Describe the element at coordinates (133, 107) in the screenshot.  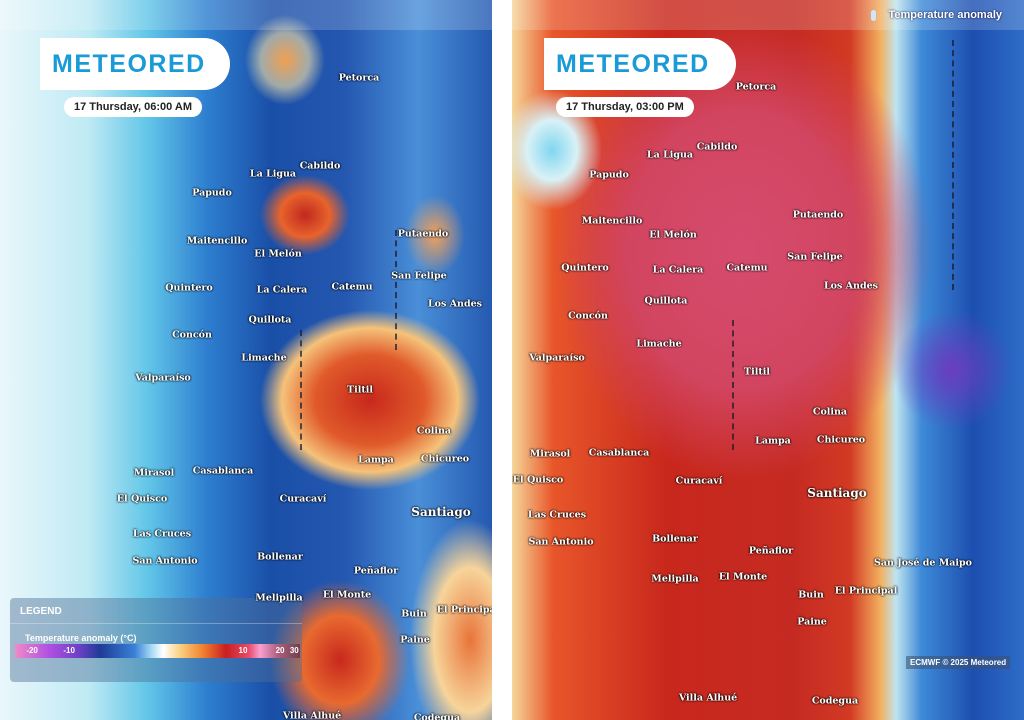
I see `forecast-time: 17 Thursday, 06:00 AM` at that location.